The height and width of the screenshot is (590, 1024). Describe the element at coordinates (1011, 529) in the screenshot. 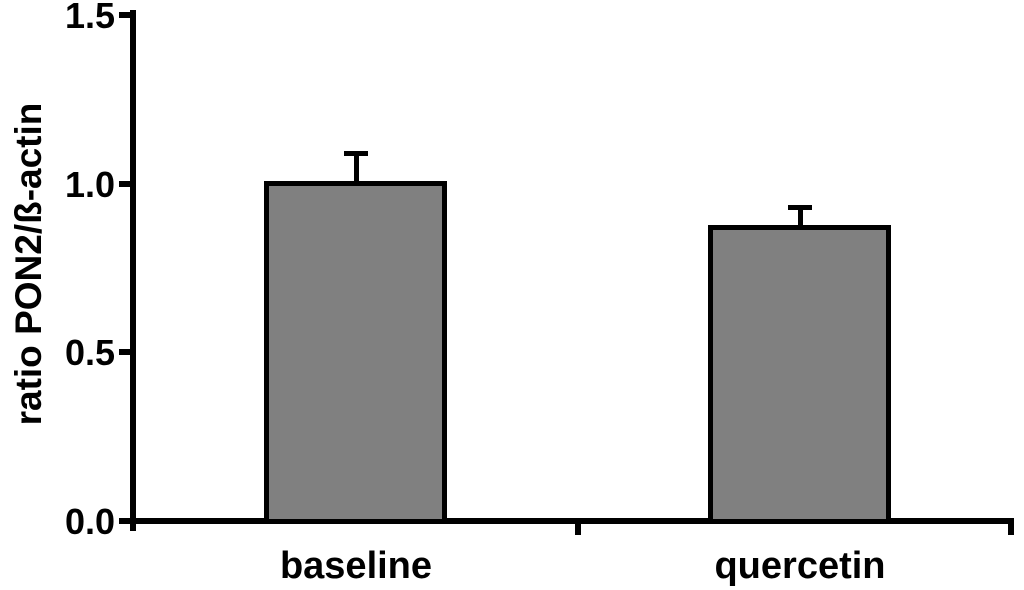

I see `x-axis-end-tick` at that location.